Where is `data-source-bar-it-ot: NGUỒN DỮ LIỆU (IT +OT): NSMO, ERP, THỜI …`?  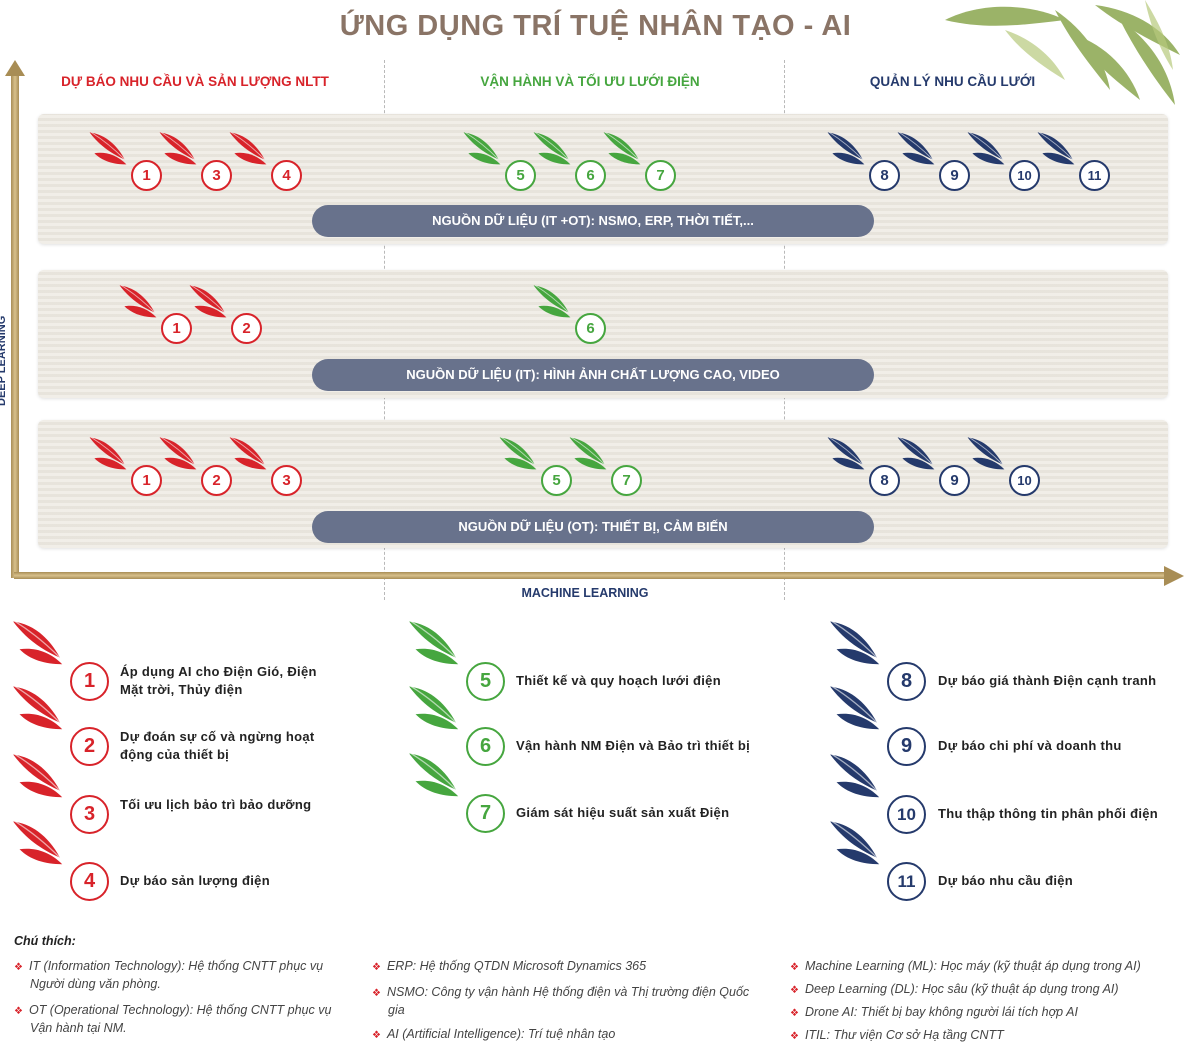 data-source-bar-it-ot: NGUỒN DỮ LIỆU (IT +OT): NSMO, ERP, THỜI … is located at coordinates (593, 221).